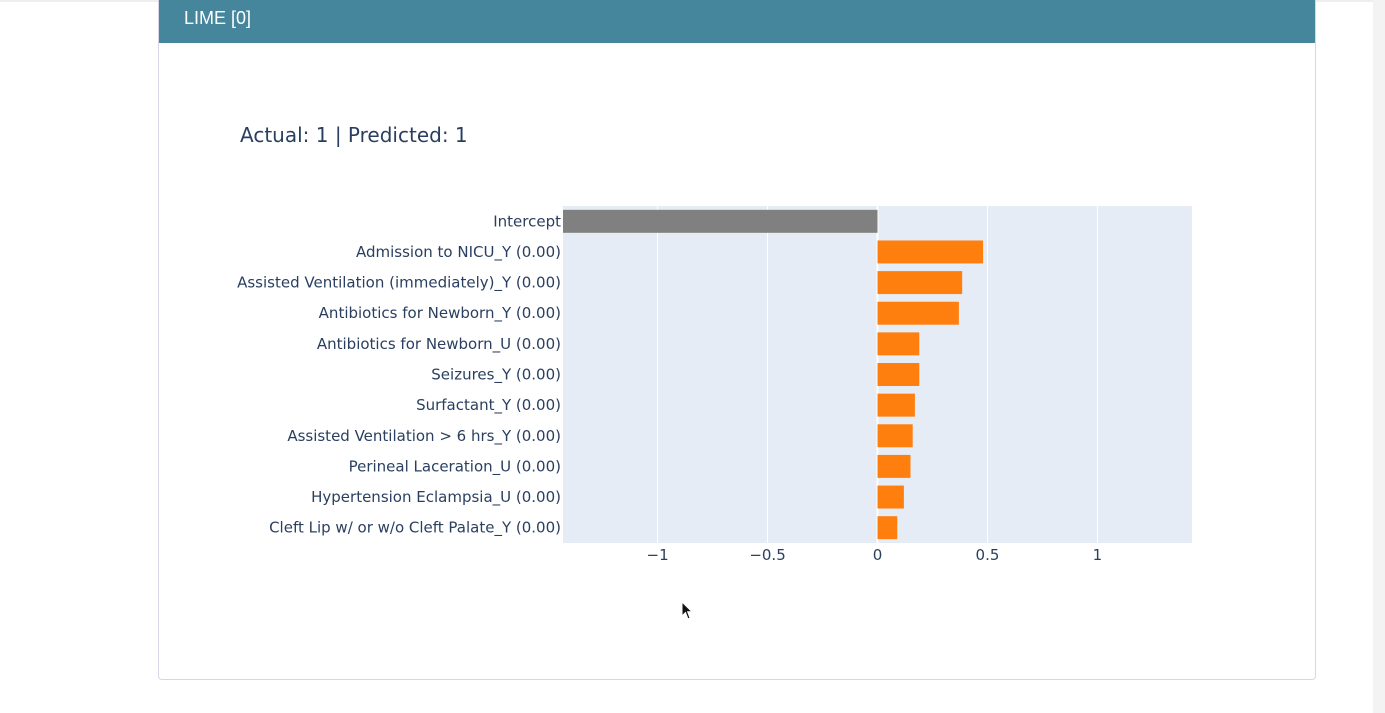 The width and height of the screenshot is (1385, 713). Describe the element at coordinates (737, 21) in the screenshot. I see `card-header: LIME [0]` at that location.